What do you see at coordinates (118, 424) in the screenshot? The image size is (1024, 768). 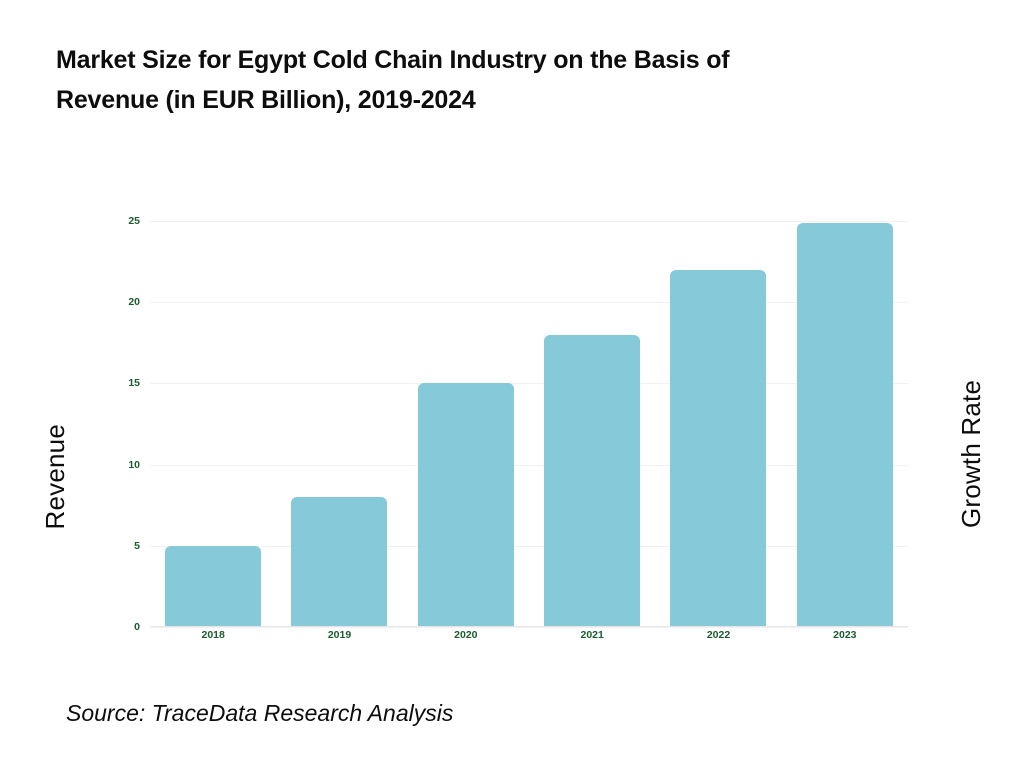 I see `y-axis-tick-labels: 0 5 10 15 20 25` at bounding box center [118, 424].